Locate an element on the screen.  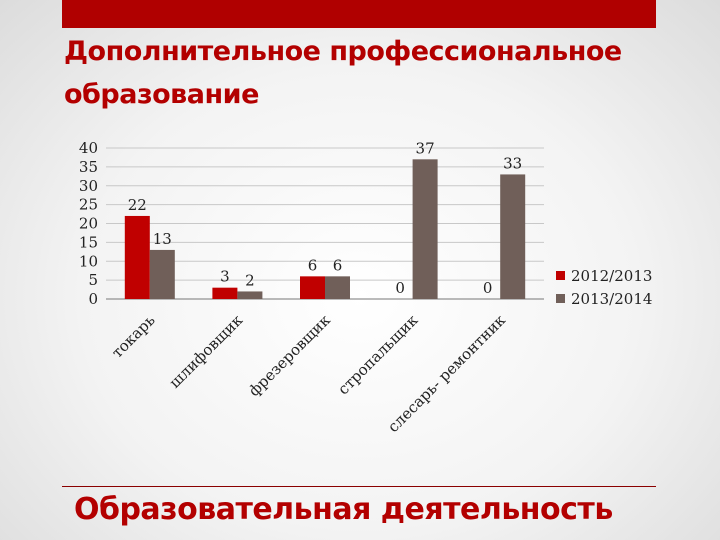
data-label: 22 is located at coordinates (137, 205).